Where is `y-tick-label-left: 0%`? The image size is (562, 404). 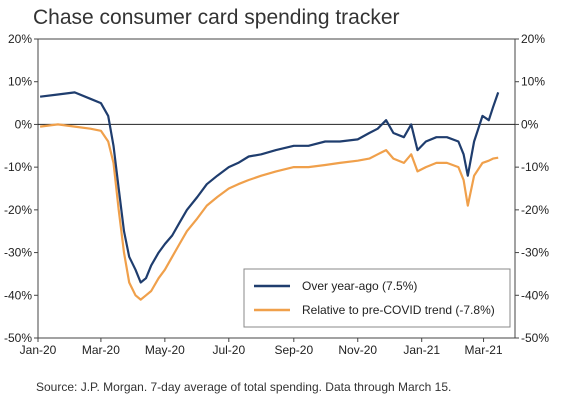 y-tick-label-left: 0% is located at coordinates (24, 124).